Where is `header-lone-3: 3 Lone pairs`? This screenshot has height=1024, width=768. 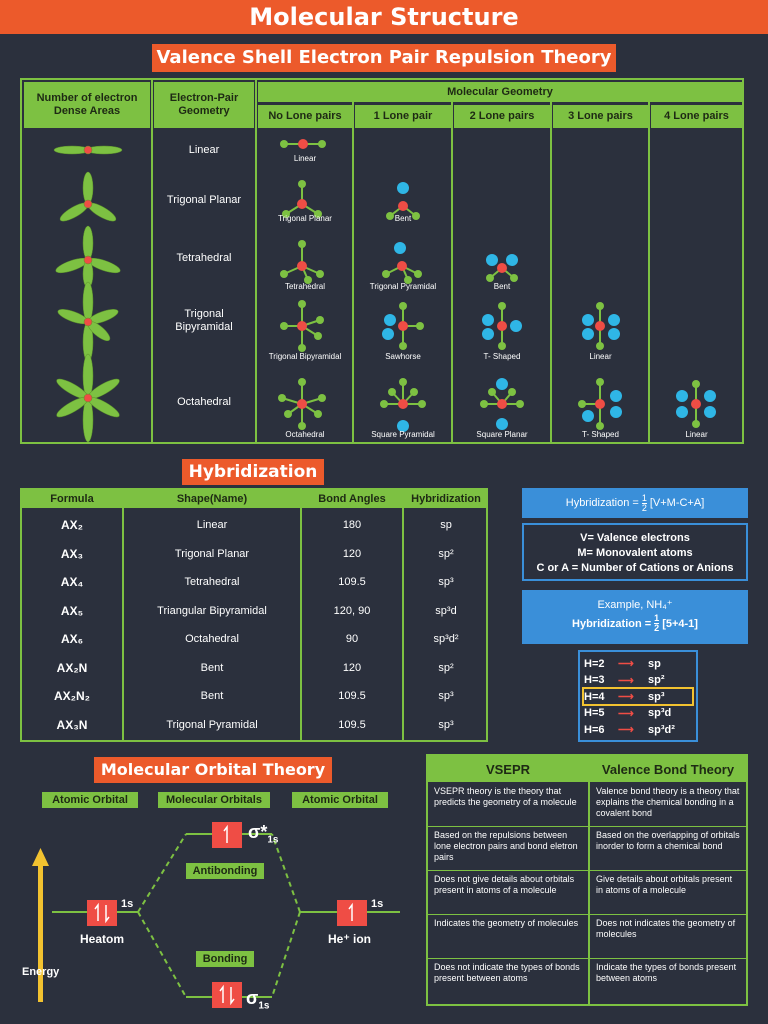
header-lone-3: 3 Lone pairs is located at coordinates (600, 116).